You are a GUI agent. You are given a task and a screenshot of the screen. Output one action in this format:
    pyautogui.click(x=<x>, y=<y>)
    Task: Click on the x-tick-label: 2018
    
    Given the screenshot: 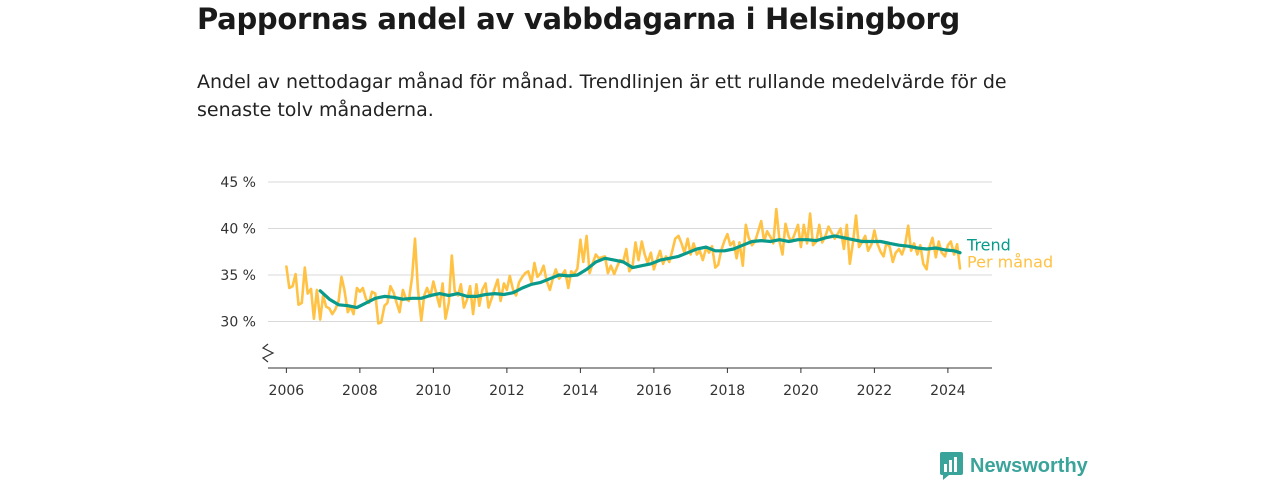 What is the action you would take?
    pyautogui.click(x=728, y=391)
    